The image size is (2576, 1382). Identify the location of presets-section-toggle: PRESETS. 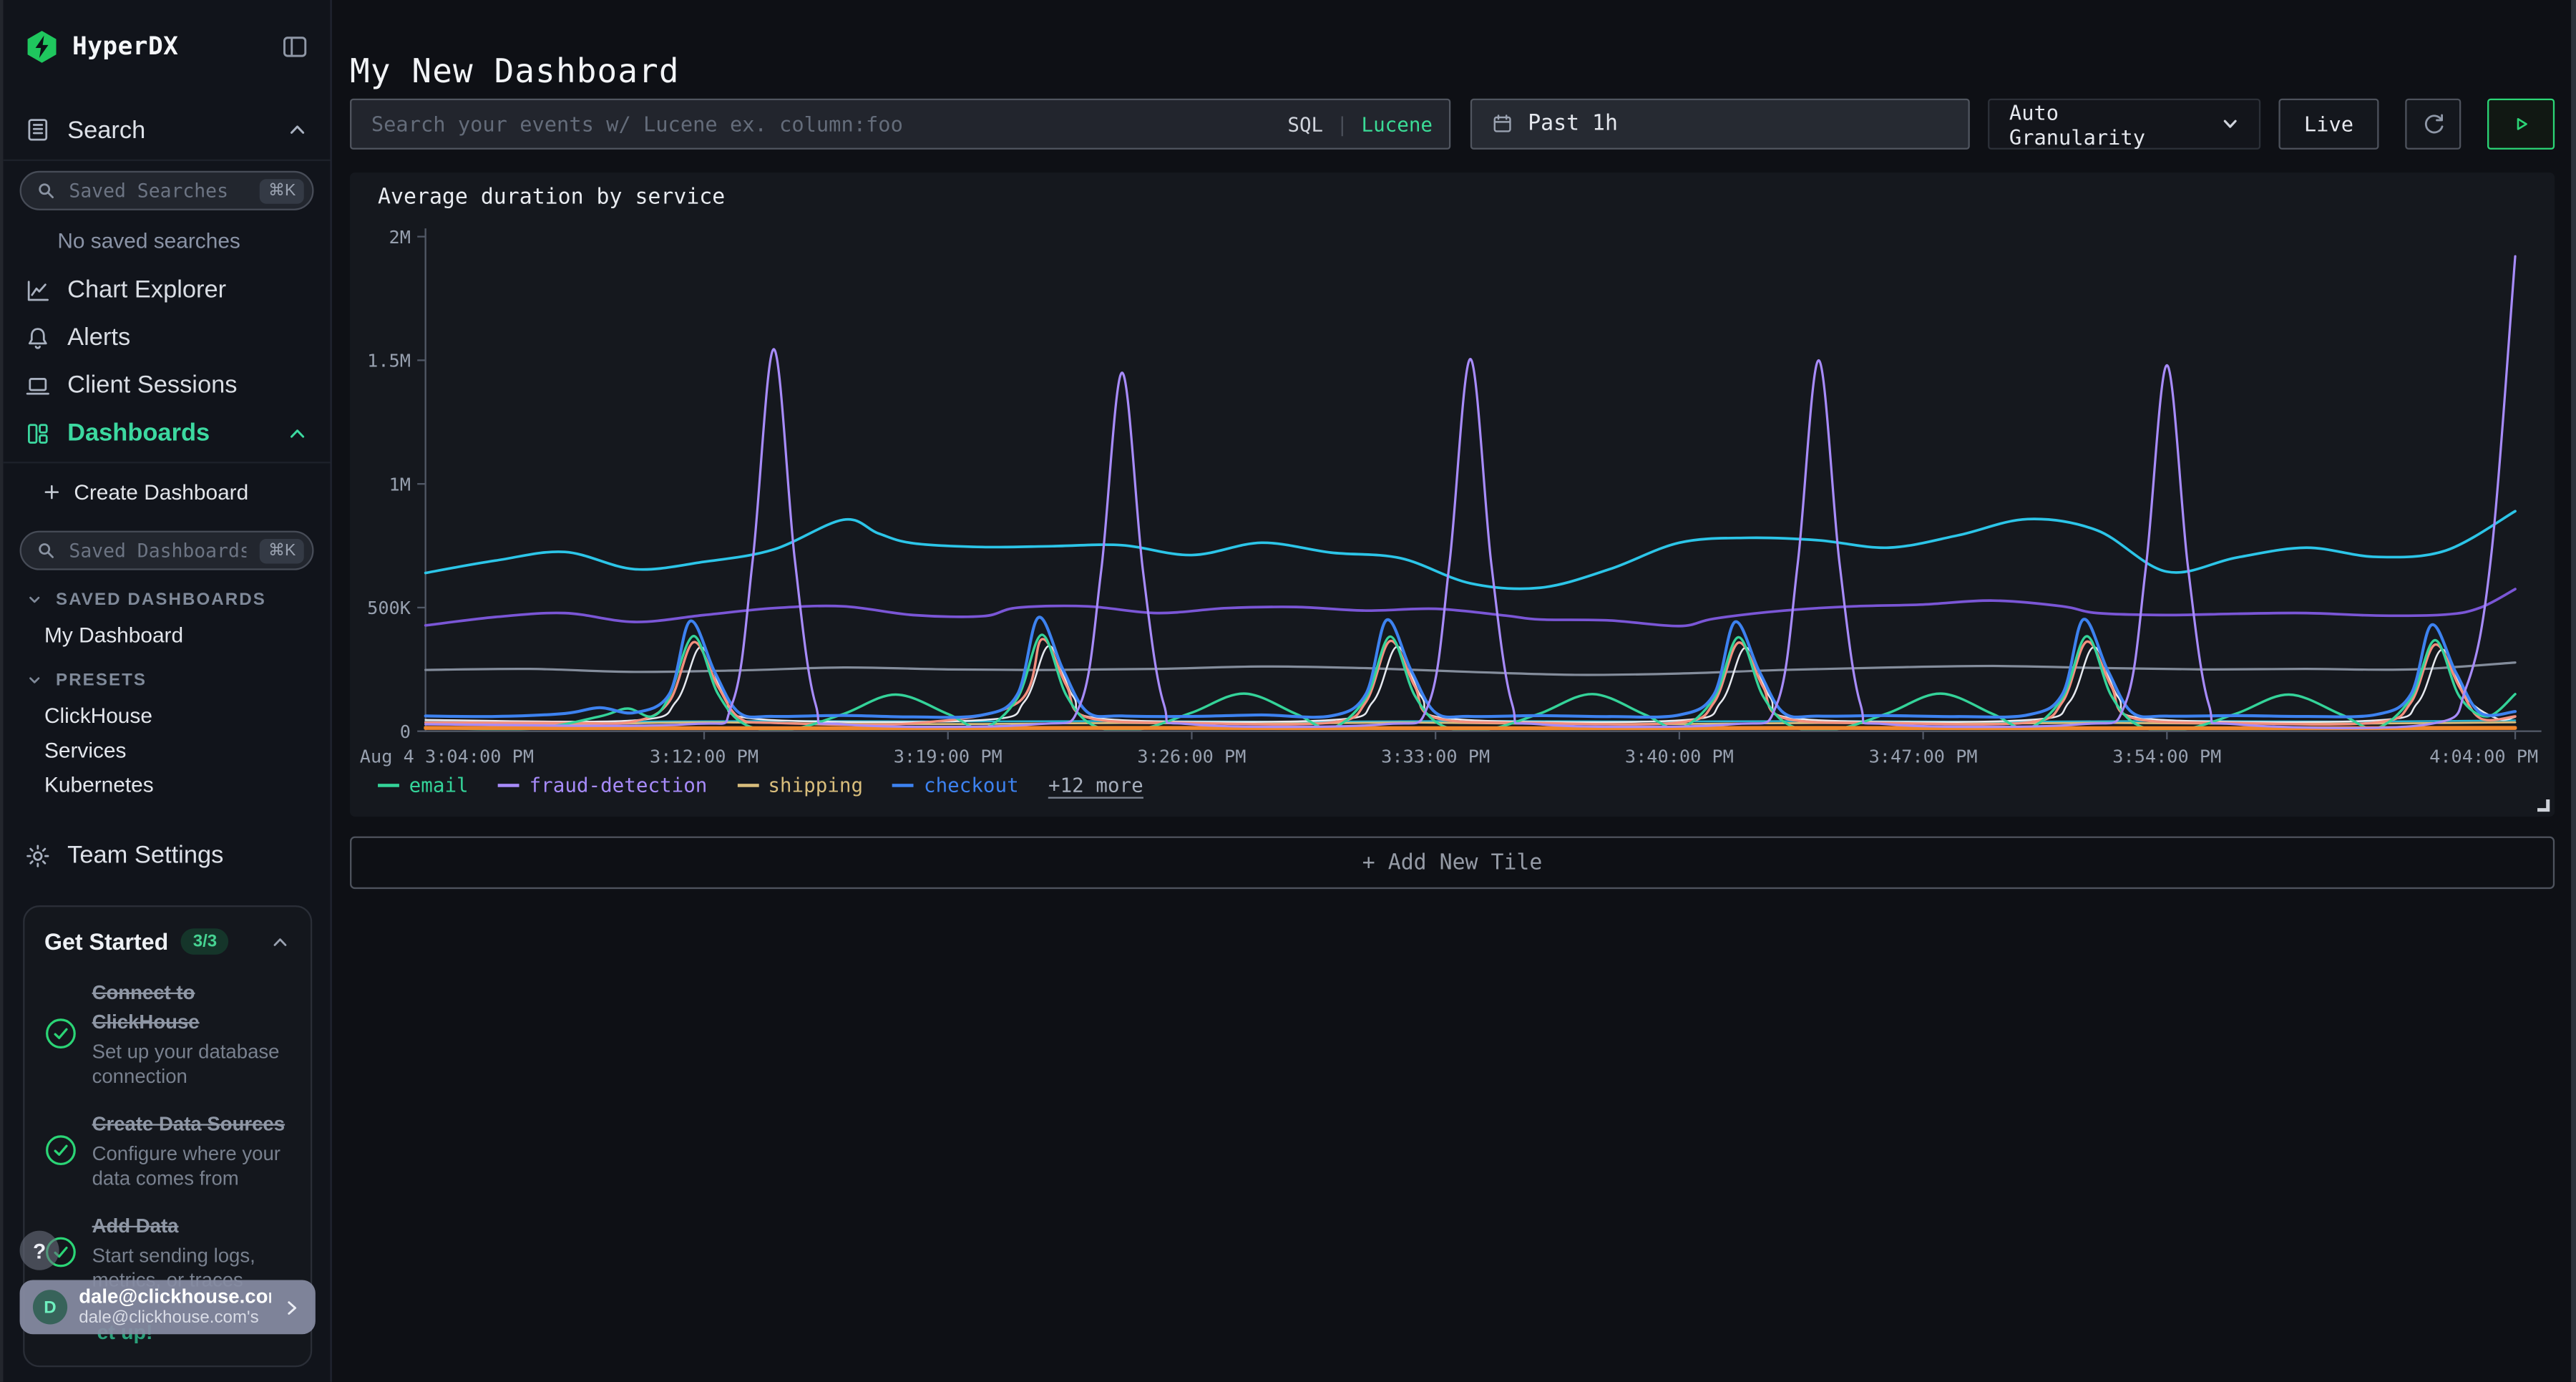
(167, 679).